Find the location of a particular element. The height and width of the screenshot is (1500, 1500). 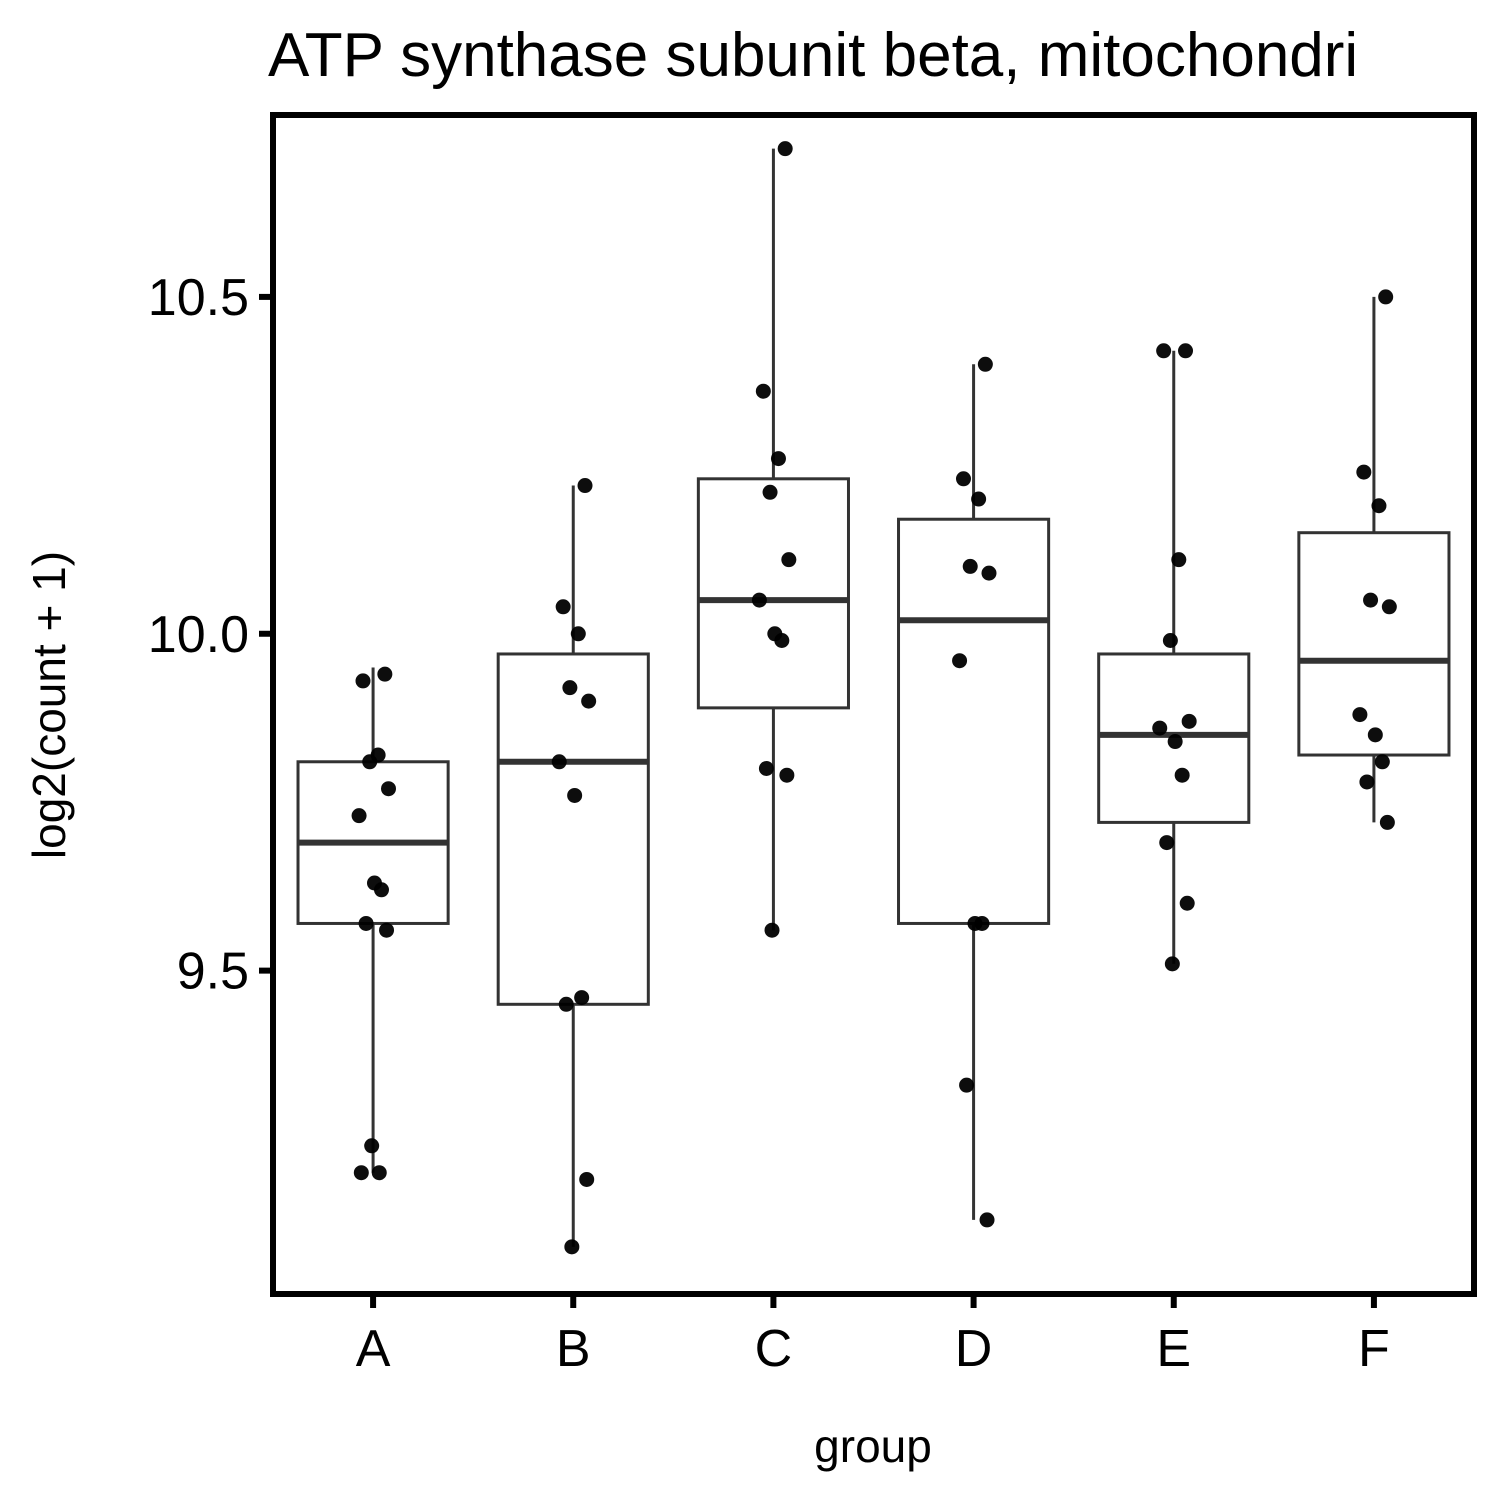

x-tick-label: B is located at coordinates (573, 1349).